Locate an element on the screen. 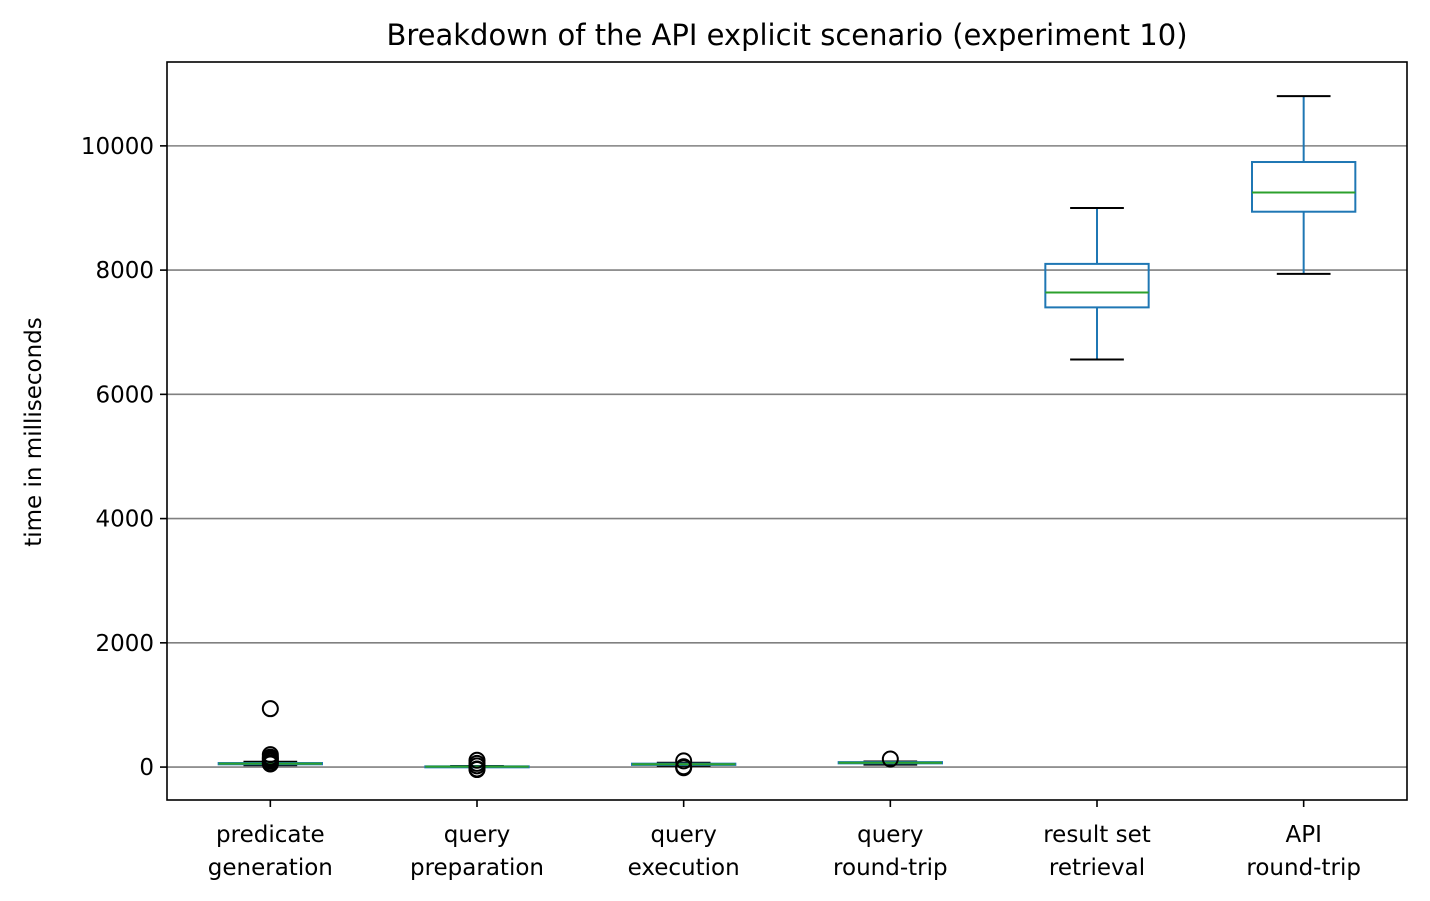 The image size is (1430, 901). y-tick-label: 0 is located at coordinates (146, 768).